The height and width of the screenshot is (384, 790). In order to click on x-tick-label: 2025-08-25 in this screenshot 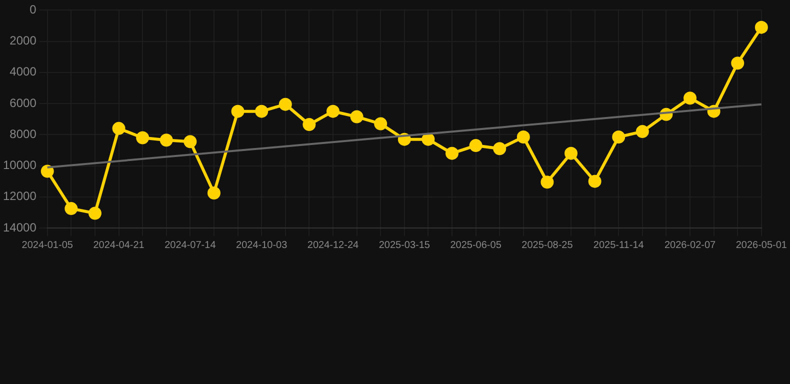, I will do `click(548, 245)`.